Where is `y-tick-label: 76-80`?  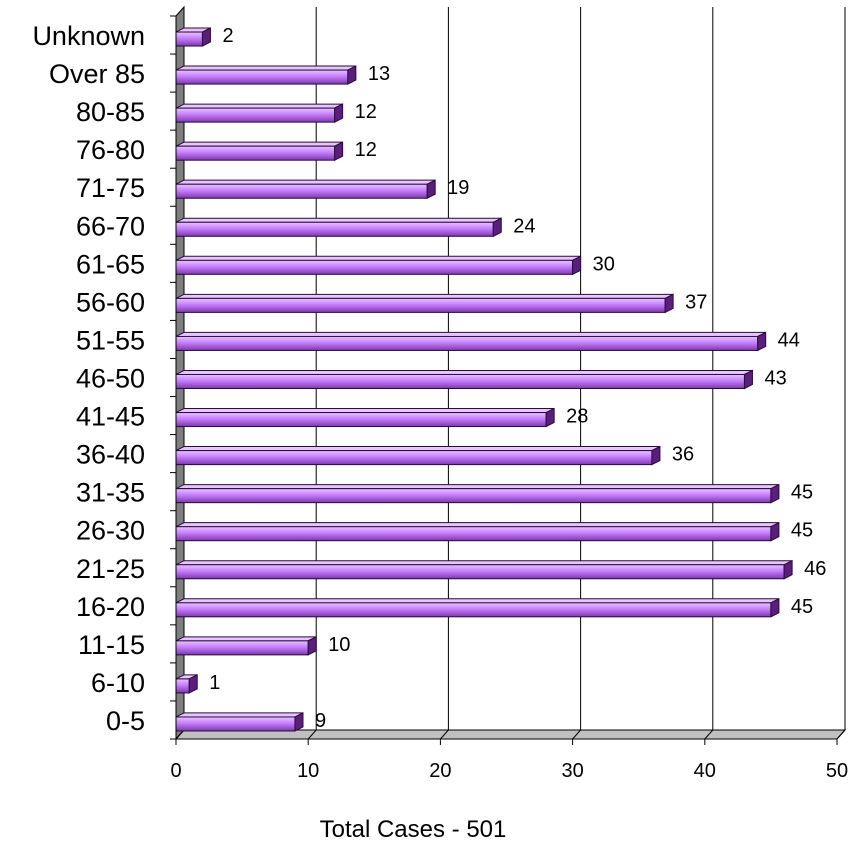
y-tick-label: 76-80 is located at coordinates (110, 150).